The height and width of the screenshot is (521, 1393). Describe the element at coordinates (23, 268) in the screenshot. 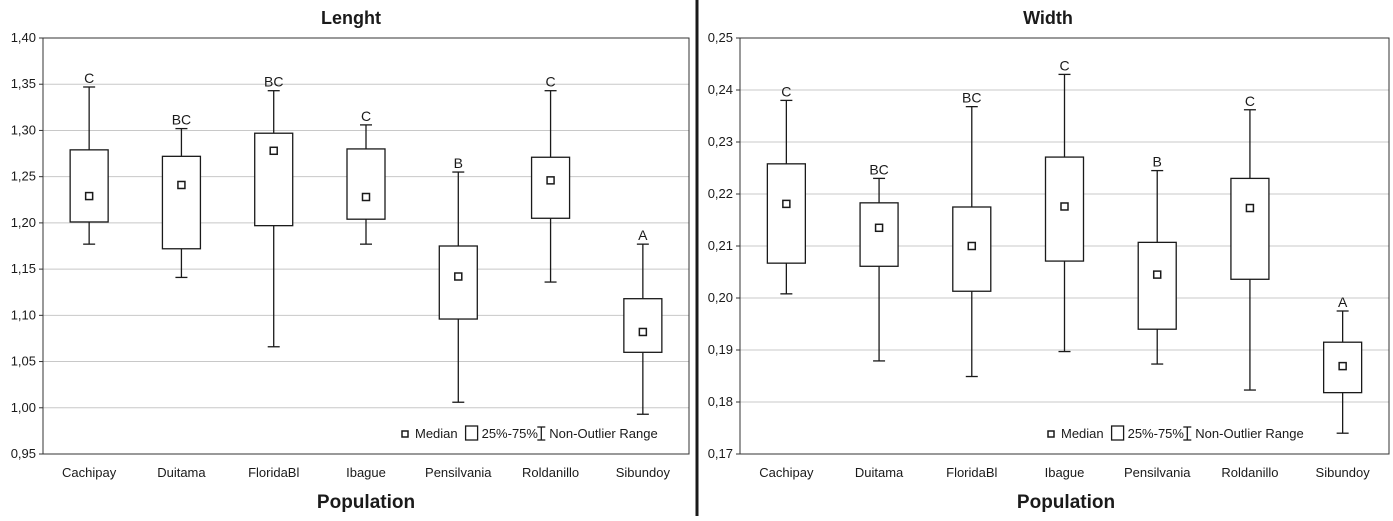

I see `y-tick-label: 1,15` at that location.